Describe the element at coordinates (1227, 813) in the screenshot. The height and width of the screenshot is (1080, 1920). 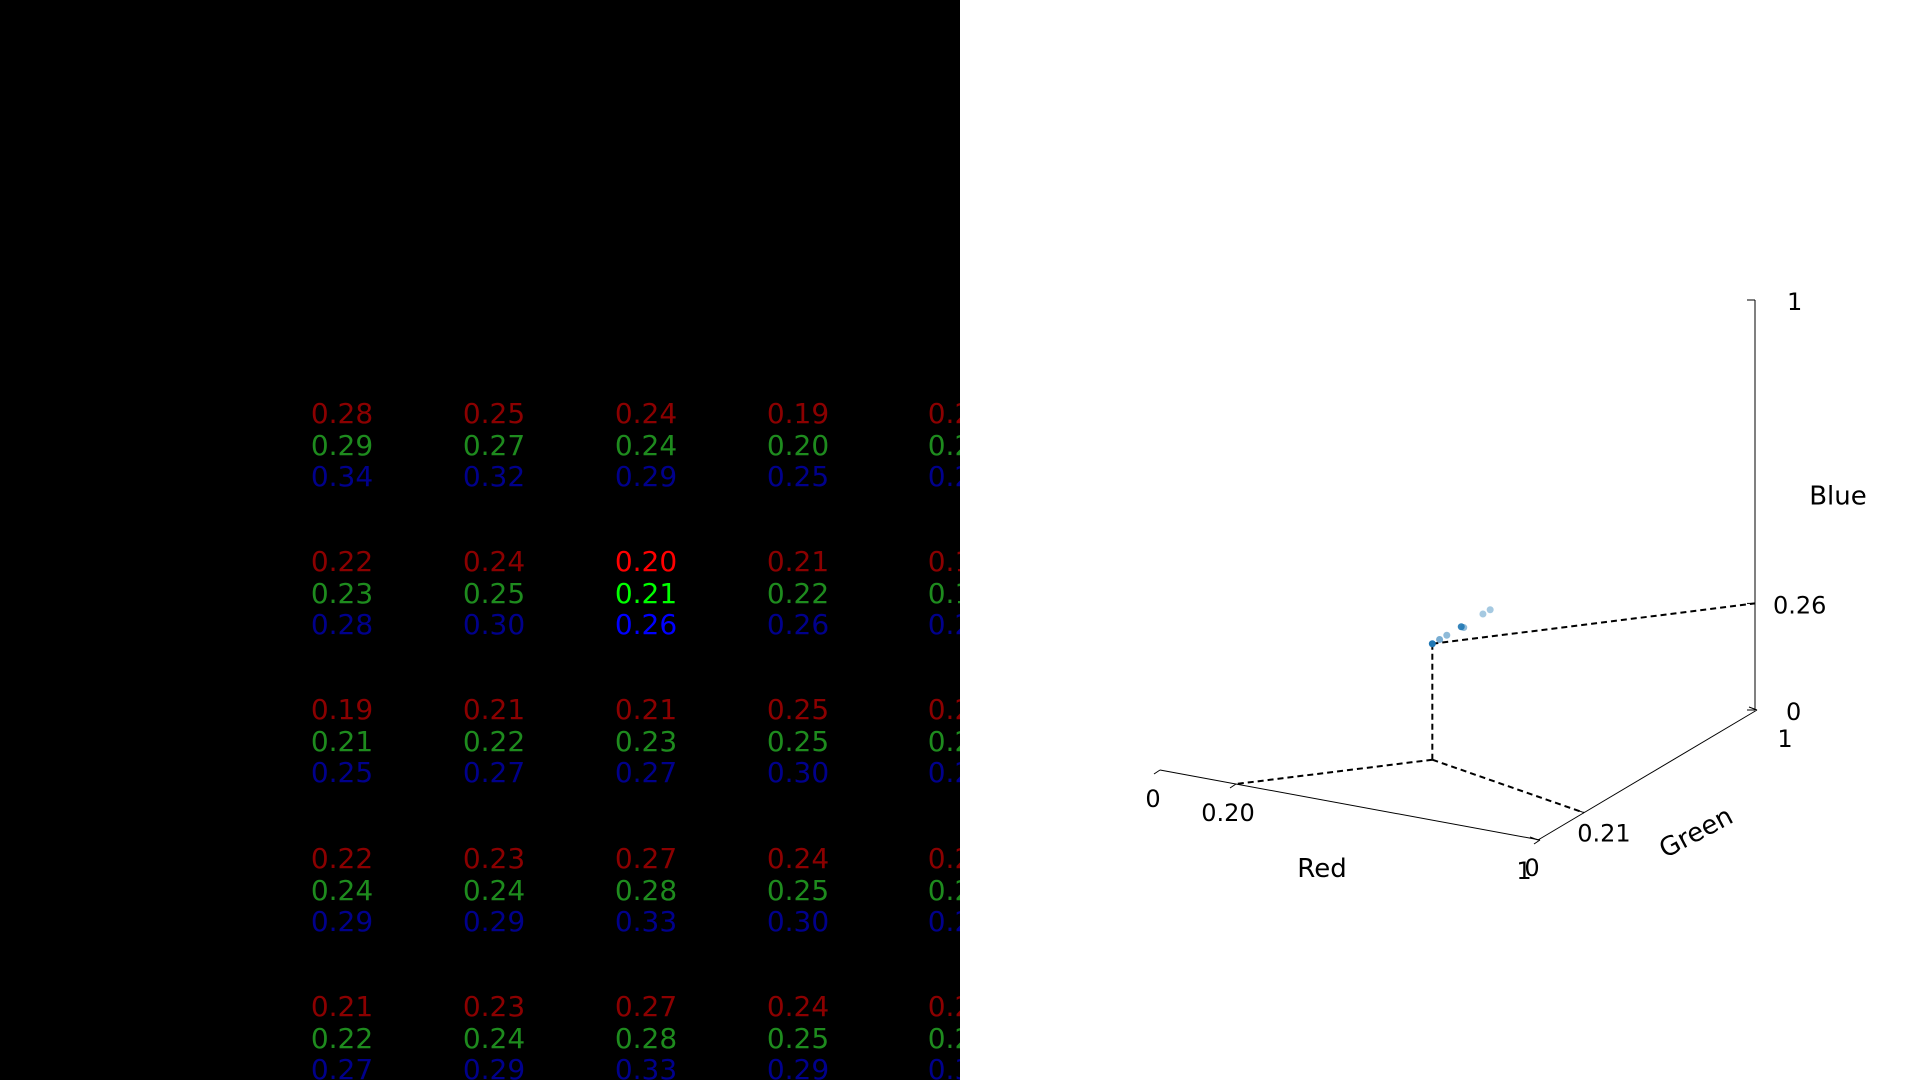
I see `x-tick-label: 0.20` at that location.